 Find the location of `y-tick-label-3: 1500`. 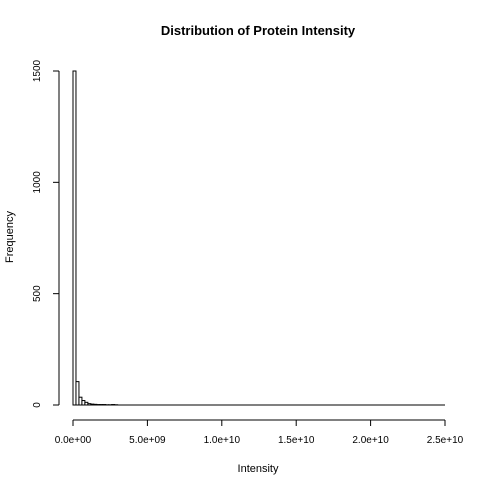

y-tick-label-3: 1500 is located at coordinates (37, 70).